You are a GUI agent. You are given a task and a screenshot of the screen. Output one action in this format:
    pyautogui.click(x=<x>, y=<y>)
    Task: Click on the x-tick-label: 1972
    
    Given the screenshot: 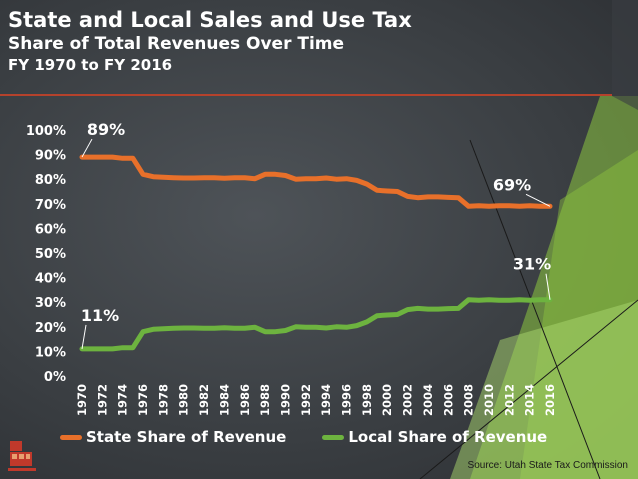 What is the action you would take?
    pyautogui.click(x=102, y=400)
    